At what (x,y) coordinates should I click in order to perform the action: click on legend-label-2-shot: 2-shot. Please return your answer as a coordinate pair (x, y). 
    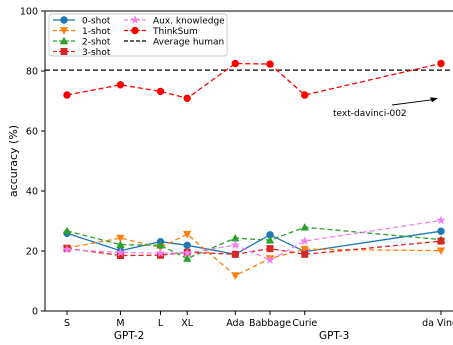
    Looking at the image, I should click on (96, 42).